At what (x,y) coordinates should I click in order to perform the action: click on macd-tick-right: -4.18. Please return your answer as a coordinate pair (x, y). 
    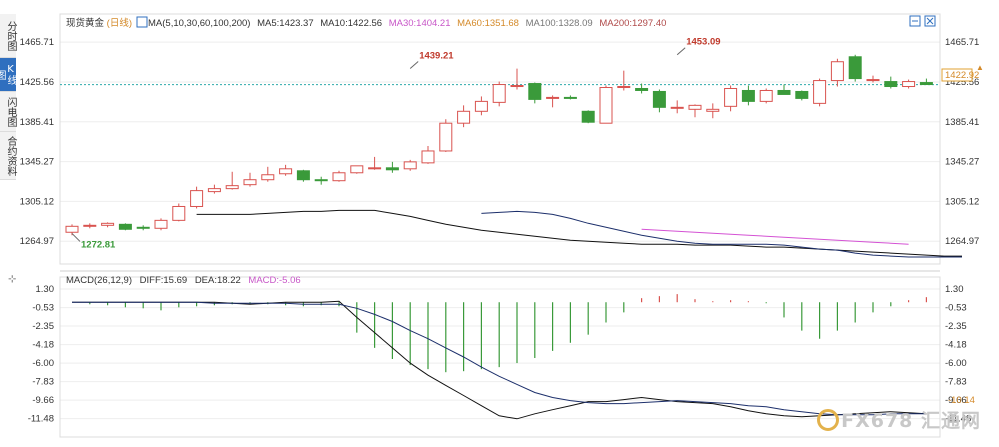
    Looking at the image, I should click on (956, 345).